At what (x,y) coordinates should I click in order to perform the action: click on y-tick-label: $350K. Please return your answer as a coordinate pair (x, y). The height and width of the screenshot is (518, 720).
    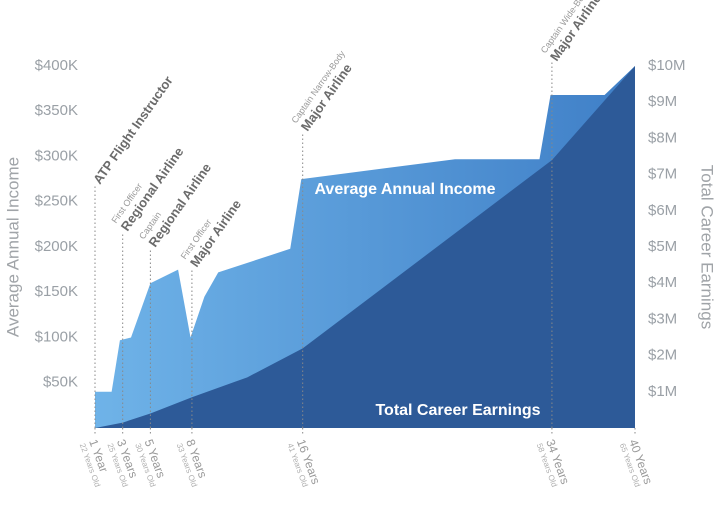
    Looking at the image, I should click on (56, 110).